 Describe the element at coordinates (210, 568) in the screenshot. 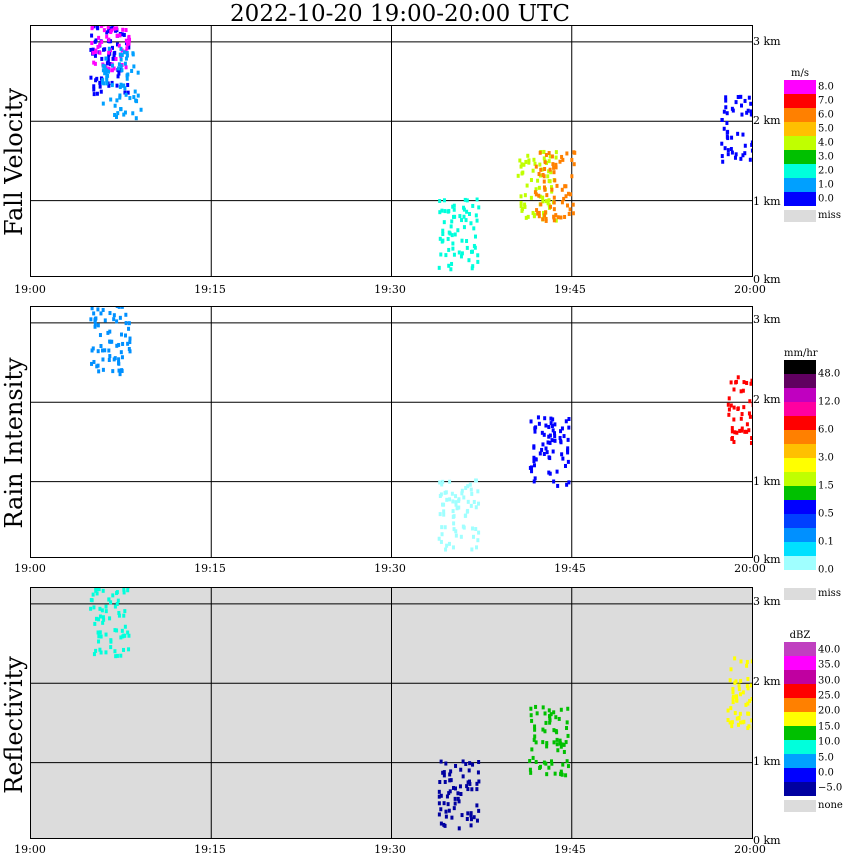

I see `x-tick-label: 19:15` at that location.